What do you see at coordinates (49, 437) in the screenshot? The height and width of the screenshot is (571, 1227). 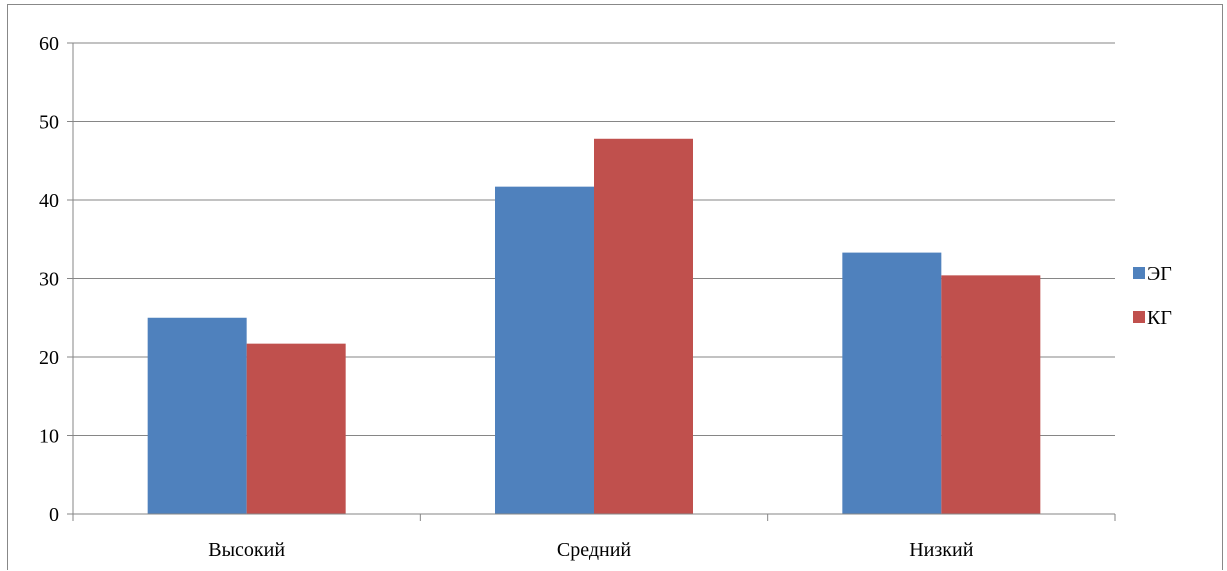 I see `y-tick-label: 10` at bounding box center [49, 437].